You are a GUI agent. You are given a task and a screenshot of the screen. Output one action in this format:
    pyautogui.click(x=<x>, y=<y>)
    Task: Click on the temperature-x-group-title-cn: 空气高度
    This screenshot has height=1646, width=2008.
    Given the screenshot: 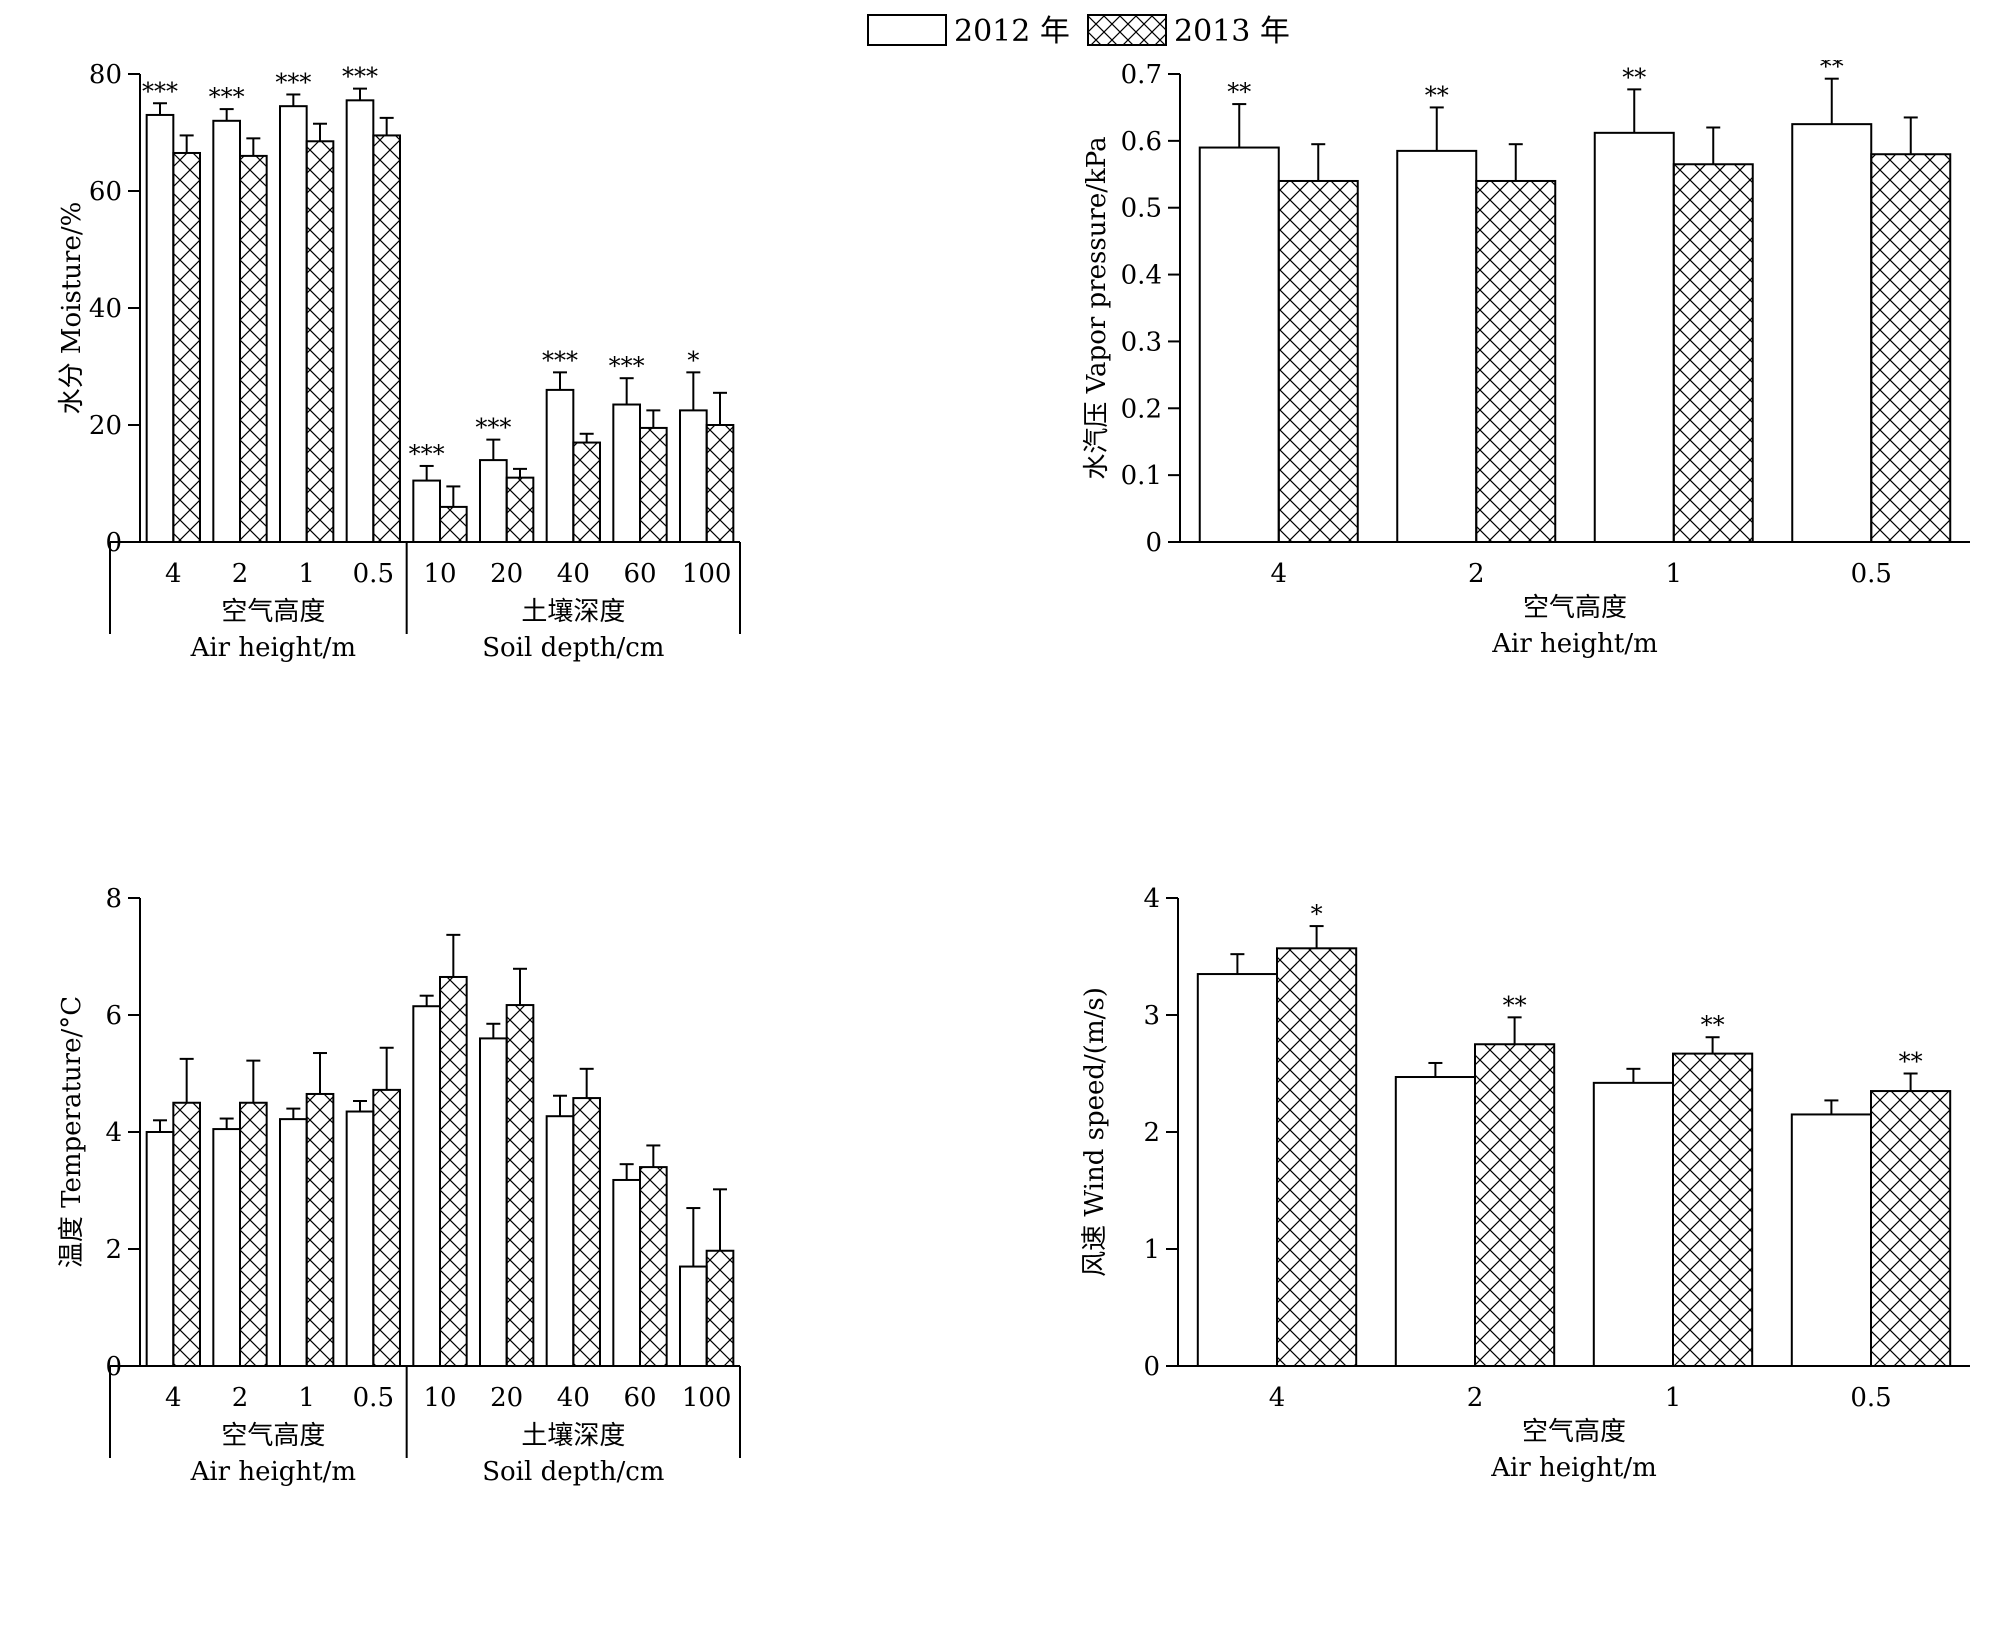 What is the action you would take?
    pyautogui.click(x=273, y=1436)
    